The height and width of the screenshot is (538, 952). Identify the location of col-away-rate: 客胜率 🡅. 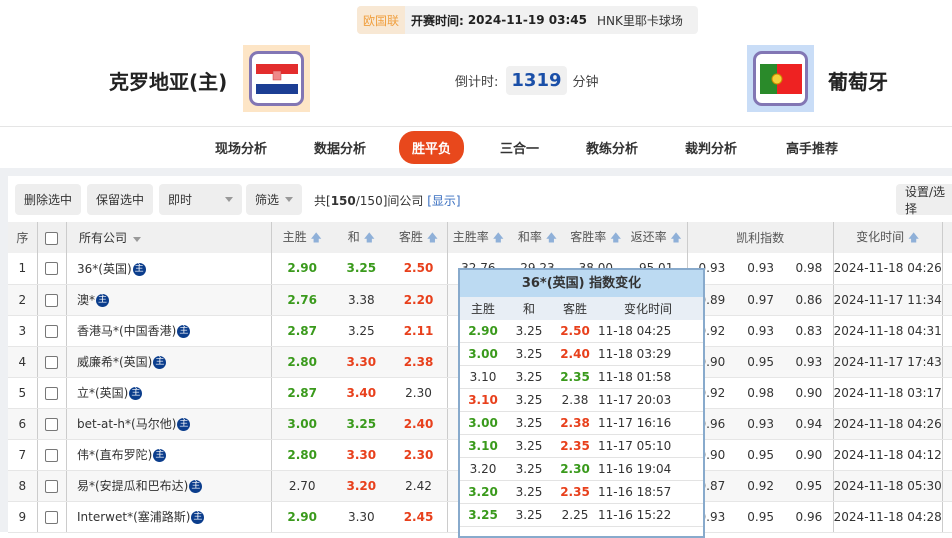
(596, 237).